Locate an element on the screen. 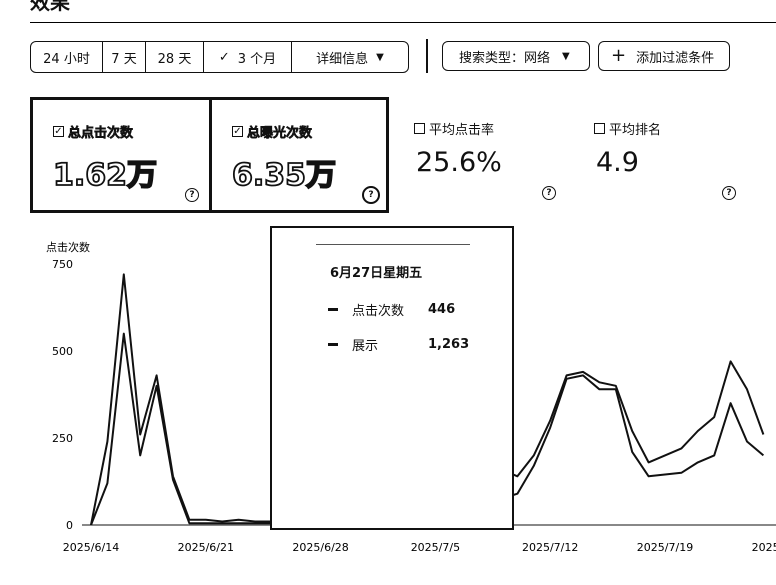 The width and height of the screenshot is (776, 585). check-icon: ✓ is located at coordinates (224, 57).